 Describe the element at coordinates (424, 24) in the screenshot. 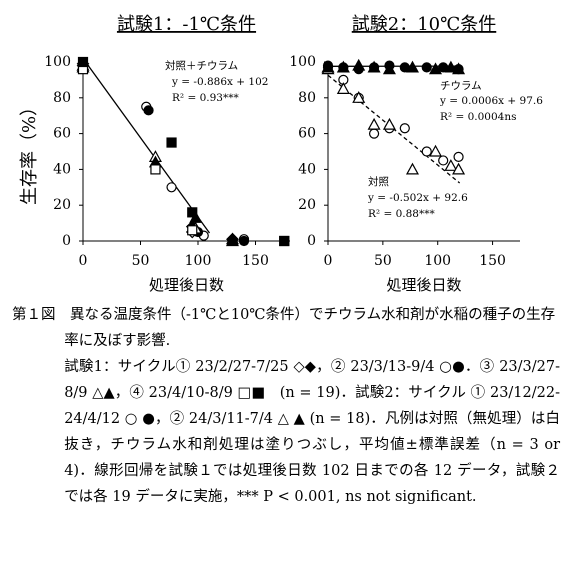

I see `chart-title: 試験2：10℃条件` at that location.